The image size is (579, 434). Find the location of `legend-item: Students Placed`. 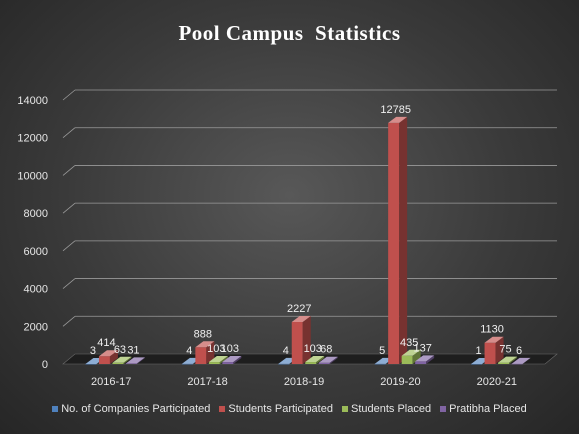

legend-item: Students Placed is located at coordinates (386, 409).